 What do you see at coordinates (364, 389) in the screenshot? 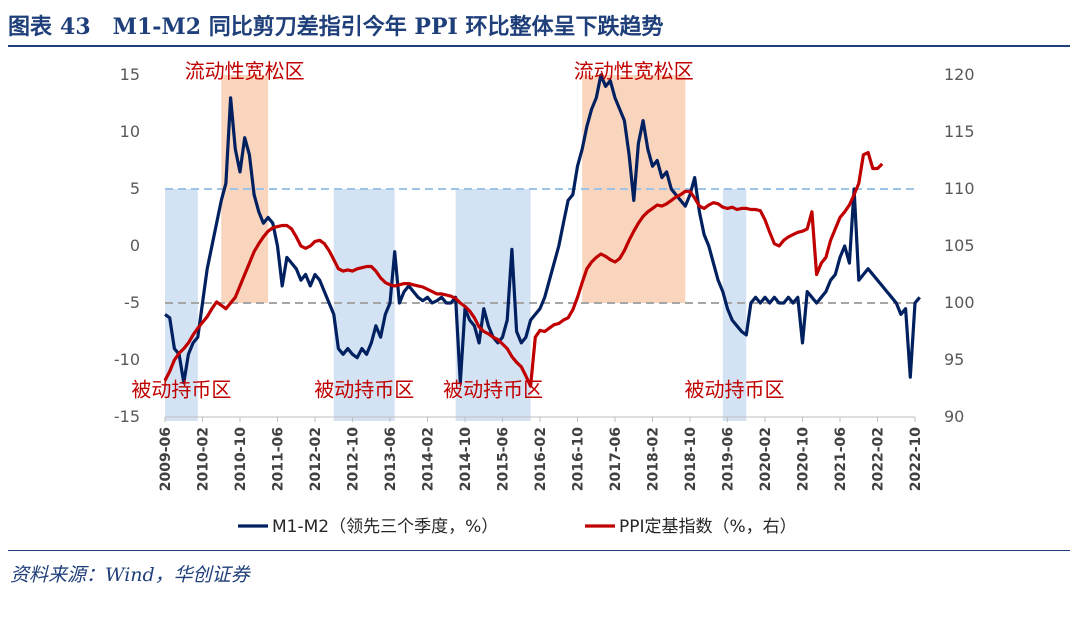
I see `zone-label-tight-3: 被动持币区` at bounding box center [364, 389].